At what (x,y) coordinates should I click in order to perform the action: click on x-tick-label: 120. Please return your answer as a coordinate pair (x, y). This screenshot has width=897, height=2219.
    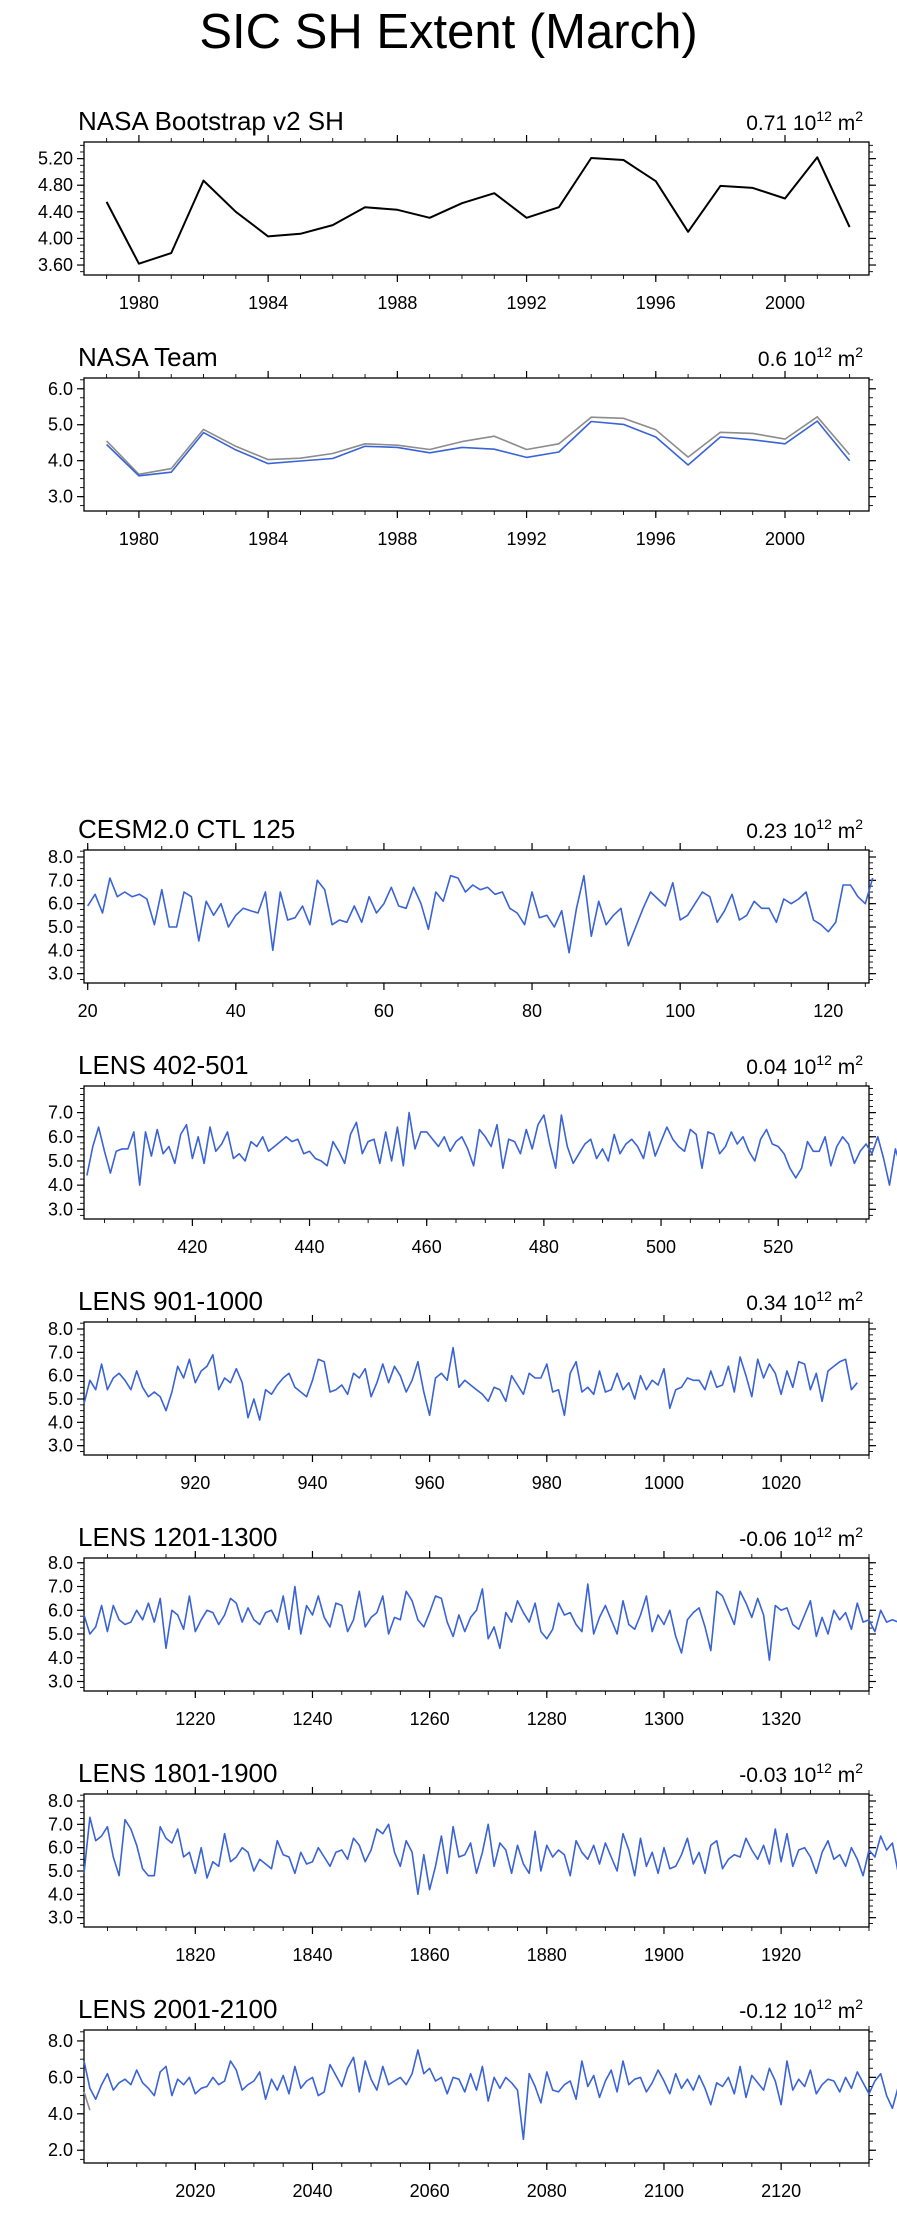
    Looking at the image, I should click on (828, 1011).